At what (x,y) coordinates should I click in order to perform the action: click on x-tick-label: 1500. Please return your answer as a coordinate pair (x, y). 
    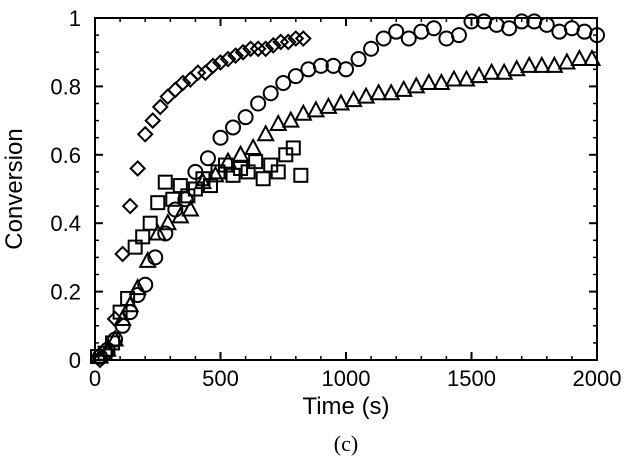
    Looking at the image, I should click on (471, 378).